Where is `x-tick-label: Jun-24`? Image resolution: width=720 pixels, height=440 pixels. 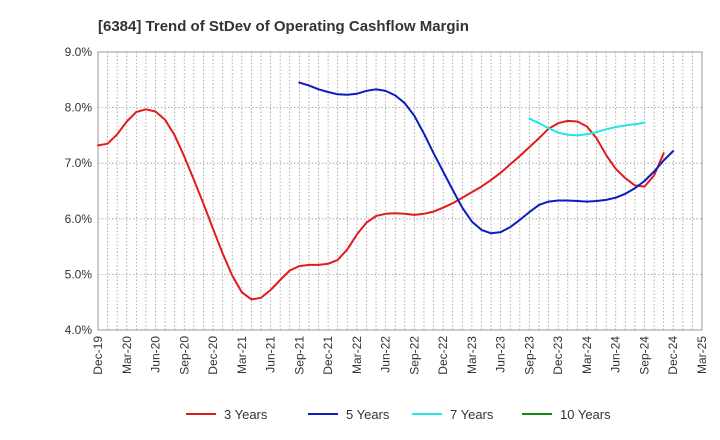 x-tick-label: Jun-24 is located at coordinates (616, 354).